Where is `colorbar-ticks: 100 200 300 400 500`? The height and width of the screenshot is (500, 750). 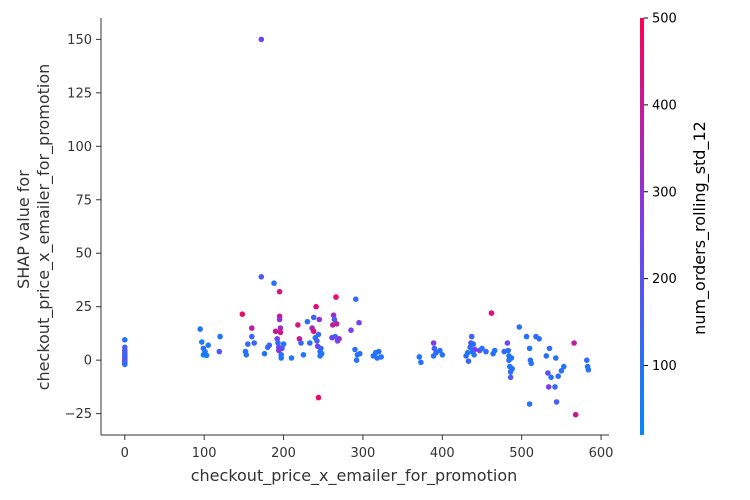 colorbar-ticks: 100 200 300 400 500 is located at coordinates (660, 193).